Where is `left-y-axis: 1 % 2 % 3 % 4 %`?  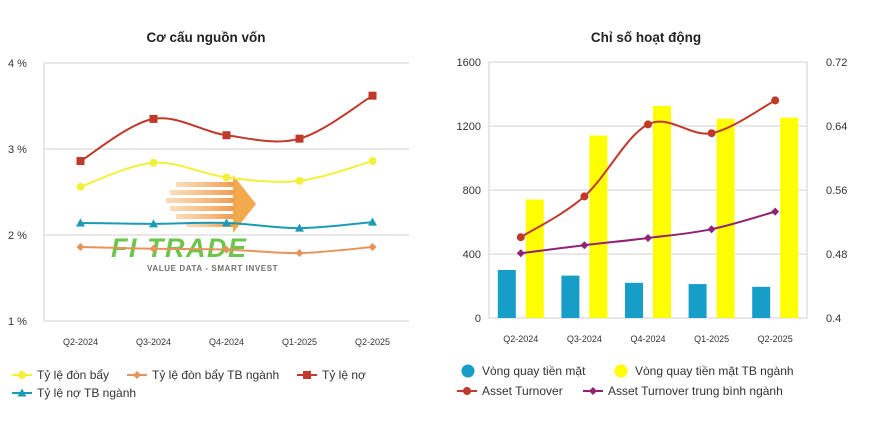 left-y-axis: 1 % 2 % 3 % 4 % is located at coordinates (17, 193).